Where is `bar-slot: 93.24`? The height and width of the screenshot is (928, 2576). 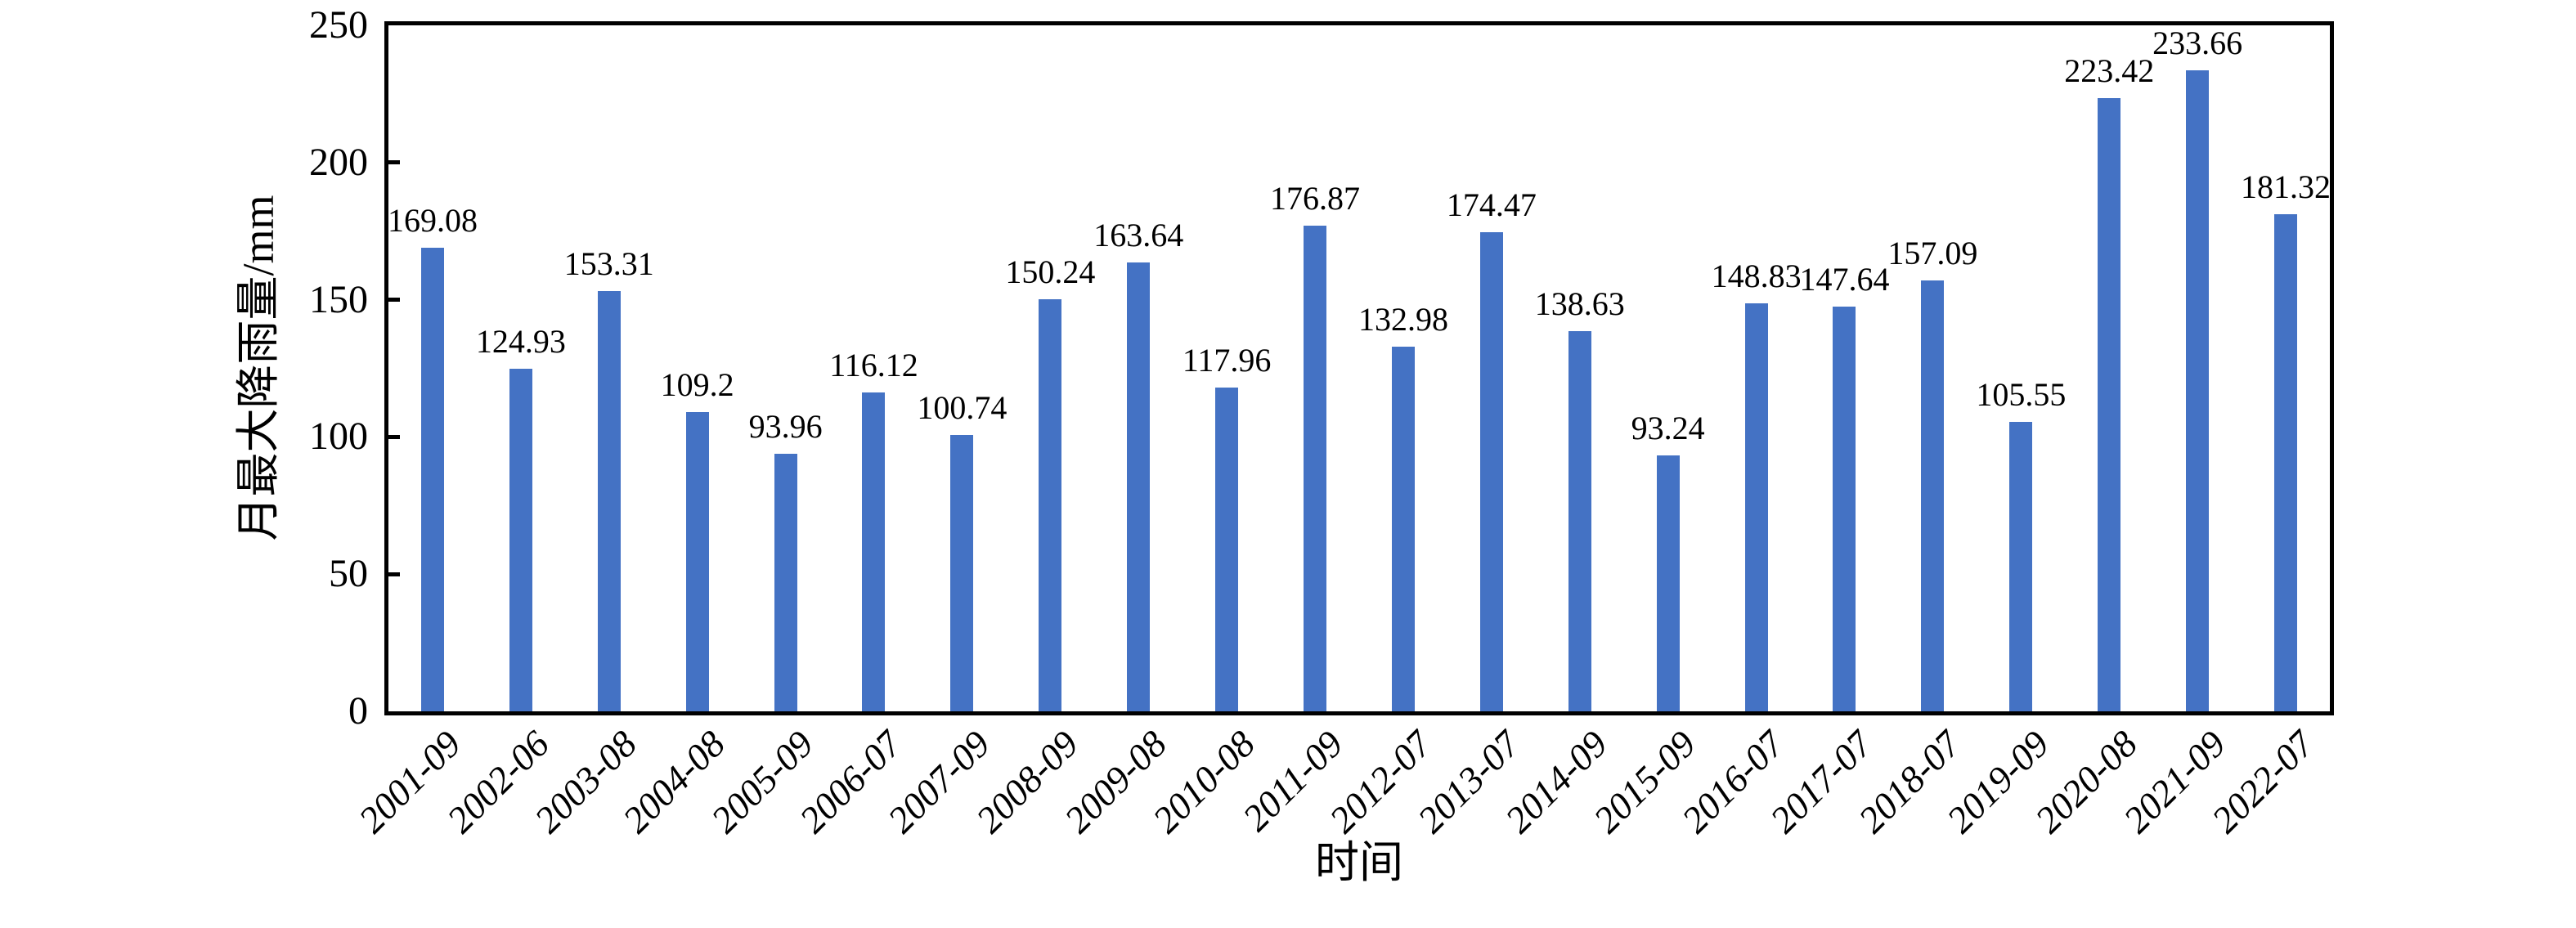 bar-slot: 93.24 is located at coordinates (1668, 368).